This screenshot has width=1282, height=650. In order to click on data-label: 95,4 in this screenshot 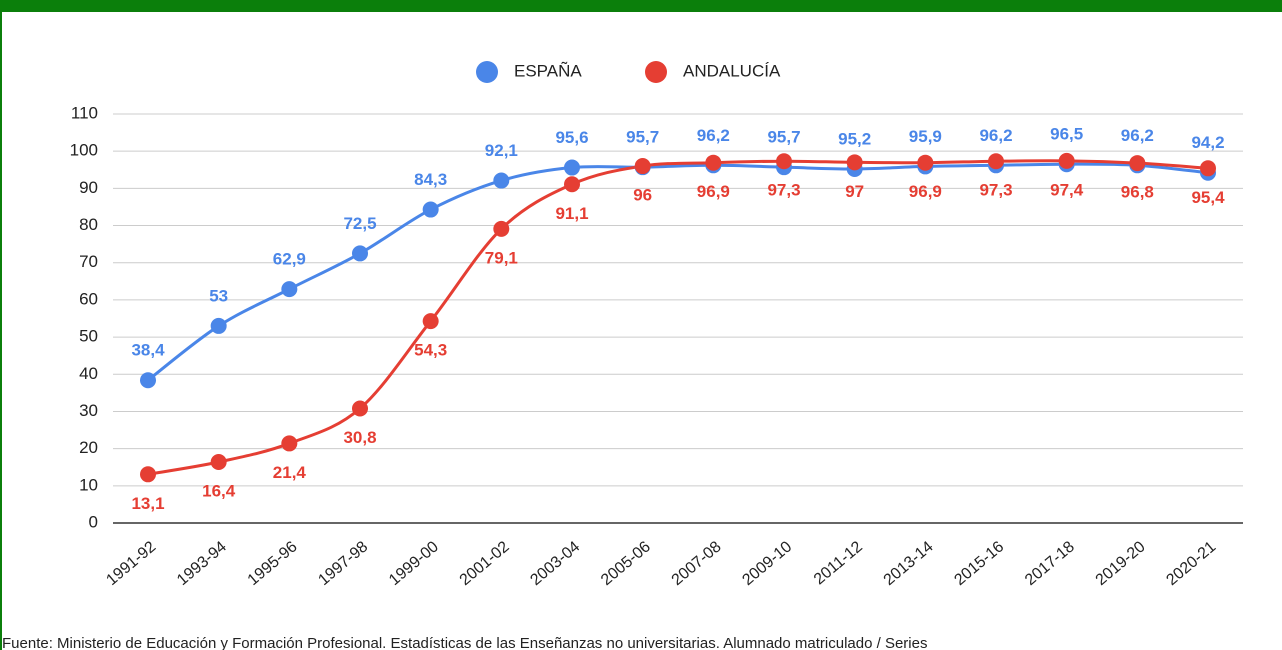, I will do `click(1208, 197)`.